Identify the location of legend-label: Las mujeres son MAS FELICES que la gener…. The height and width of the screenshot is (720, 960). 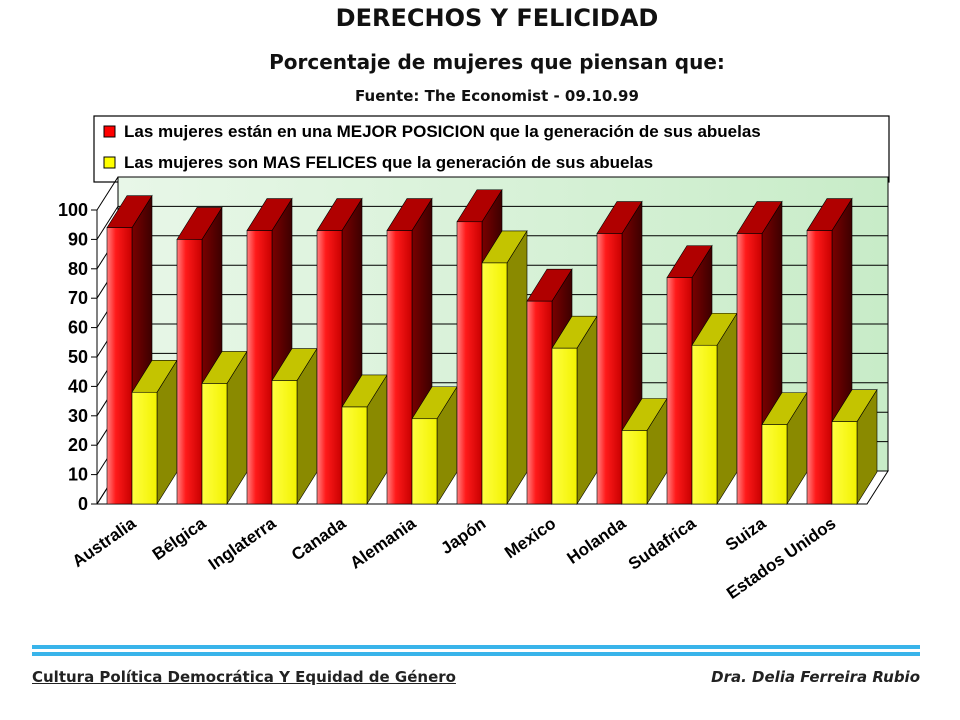
(388, 162).